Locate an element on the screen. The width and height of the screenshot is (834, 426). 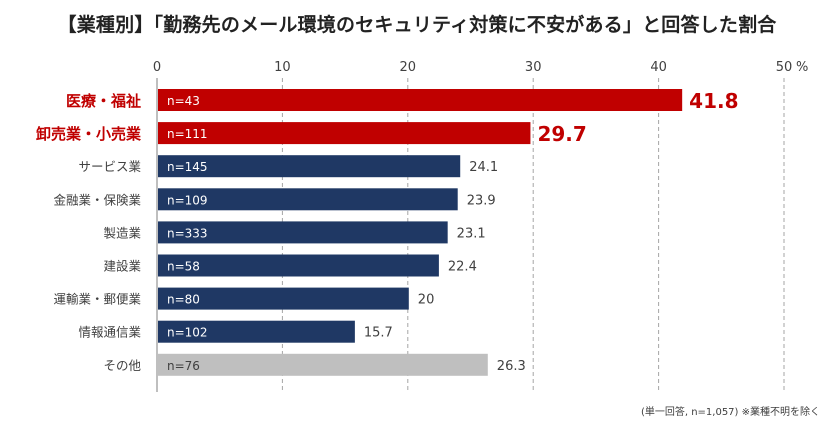
sample-size-label: n=109 is located at coordinates (187, 200).